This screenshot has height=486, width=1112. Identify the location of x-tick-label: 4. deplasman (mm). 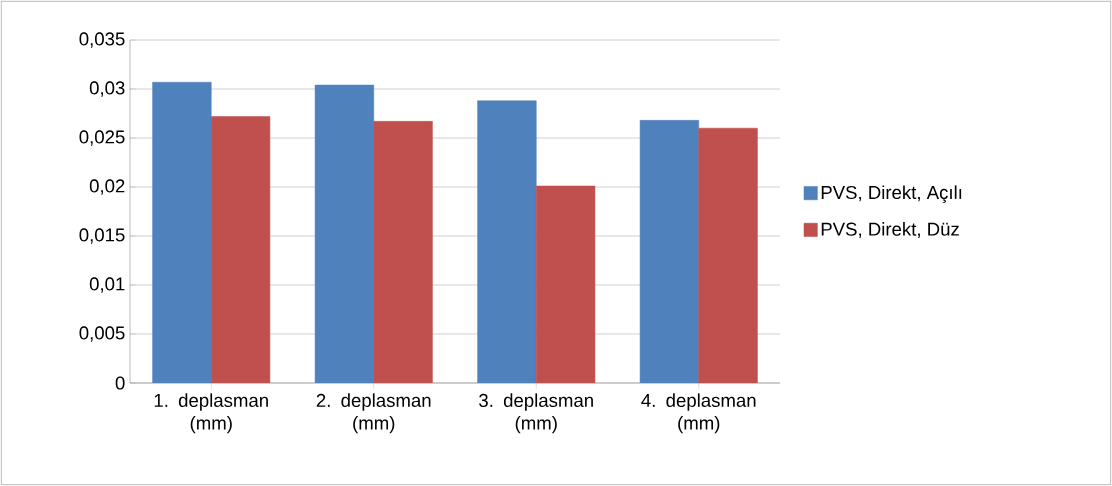
(698, 413).